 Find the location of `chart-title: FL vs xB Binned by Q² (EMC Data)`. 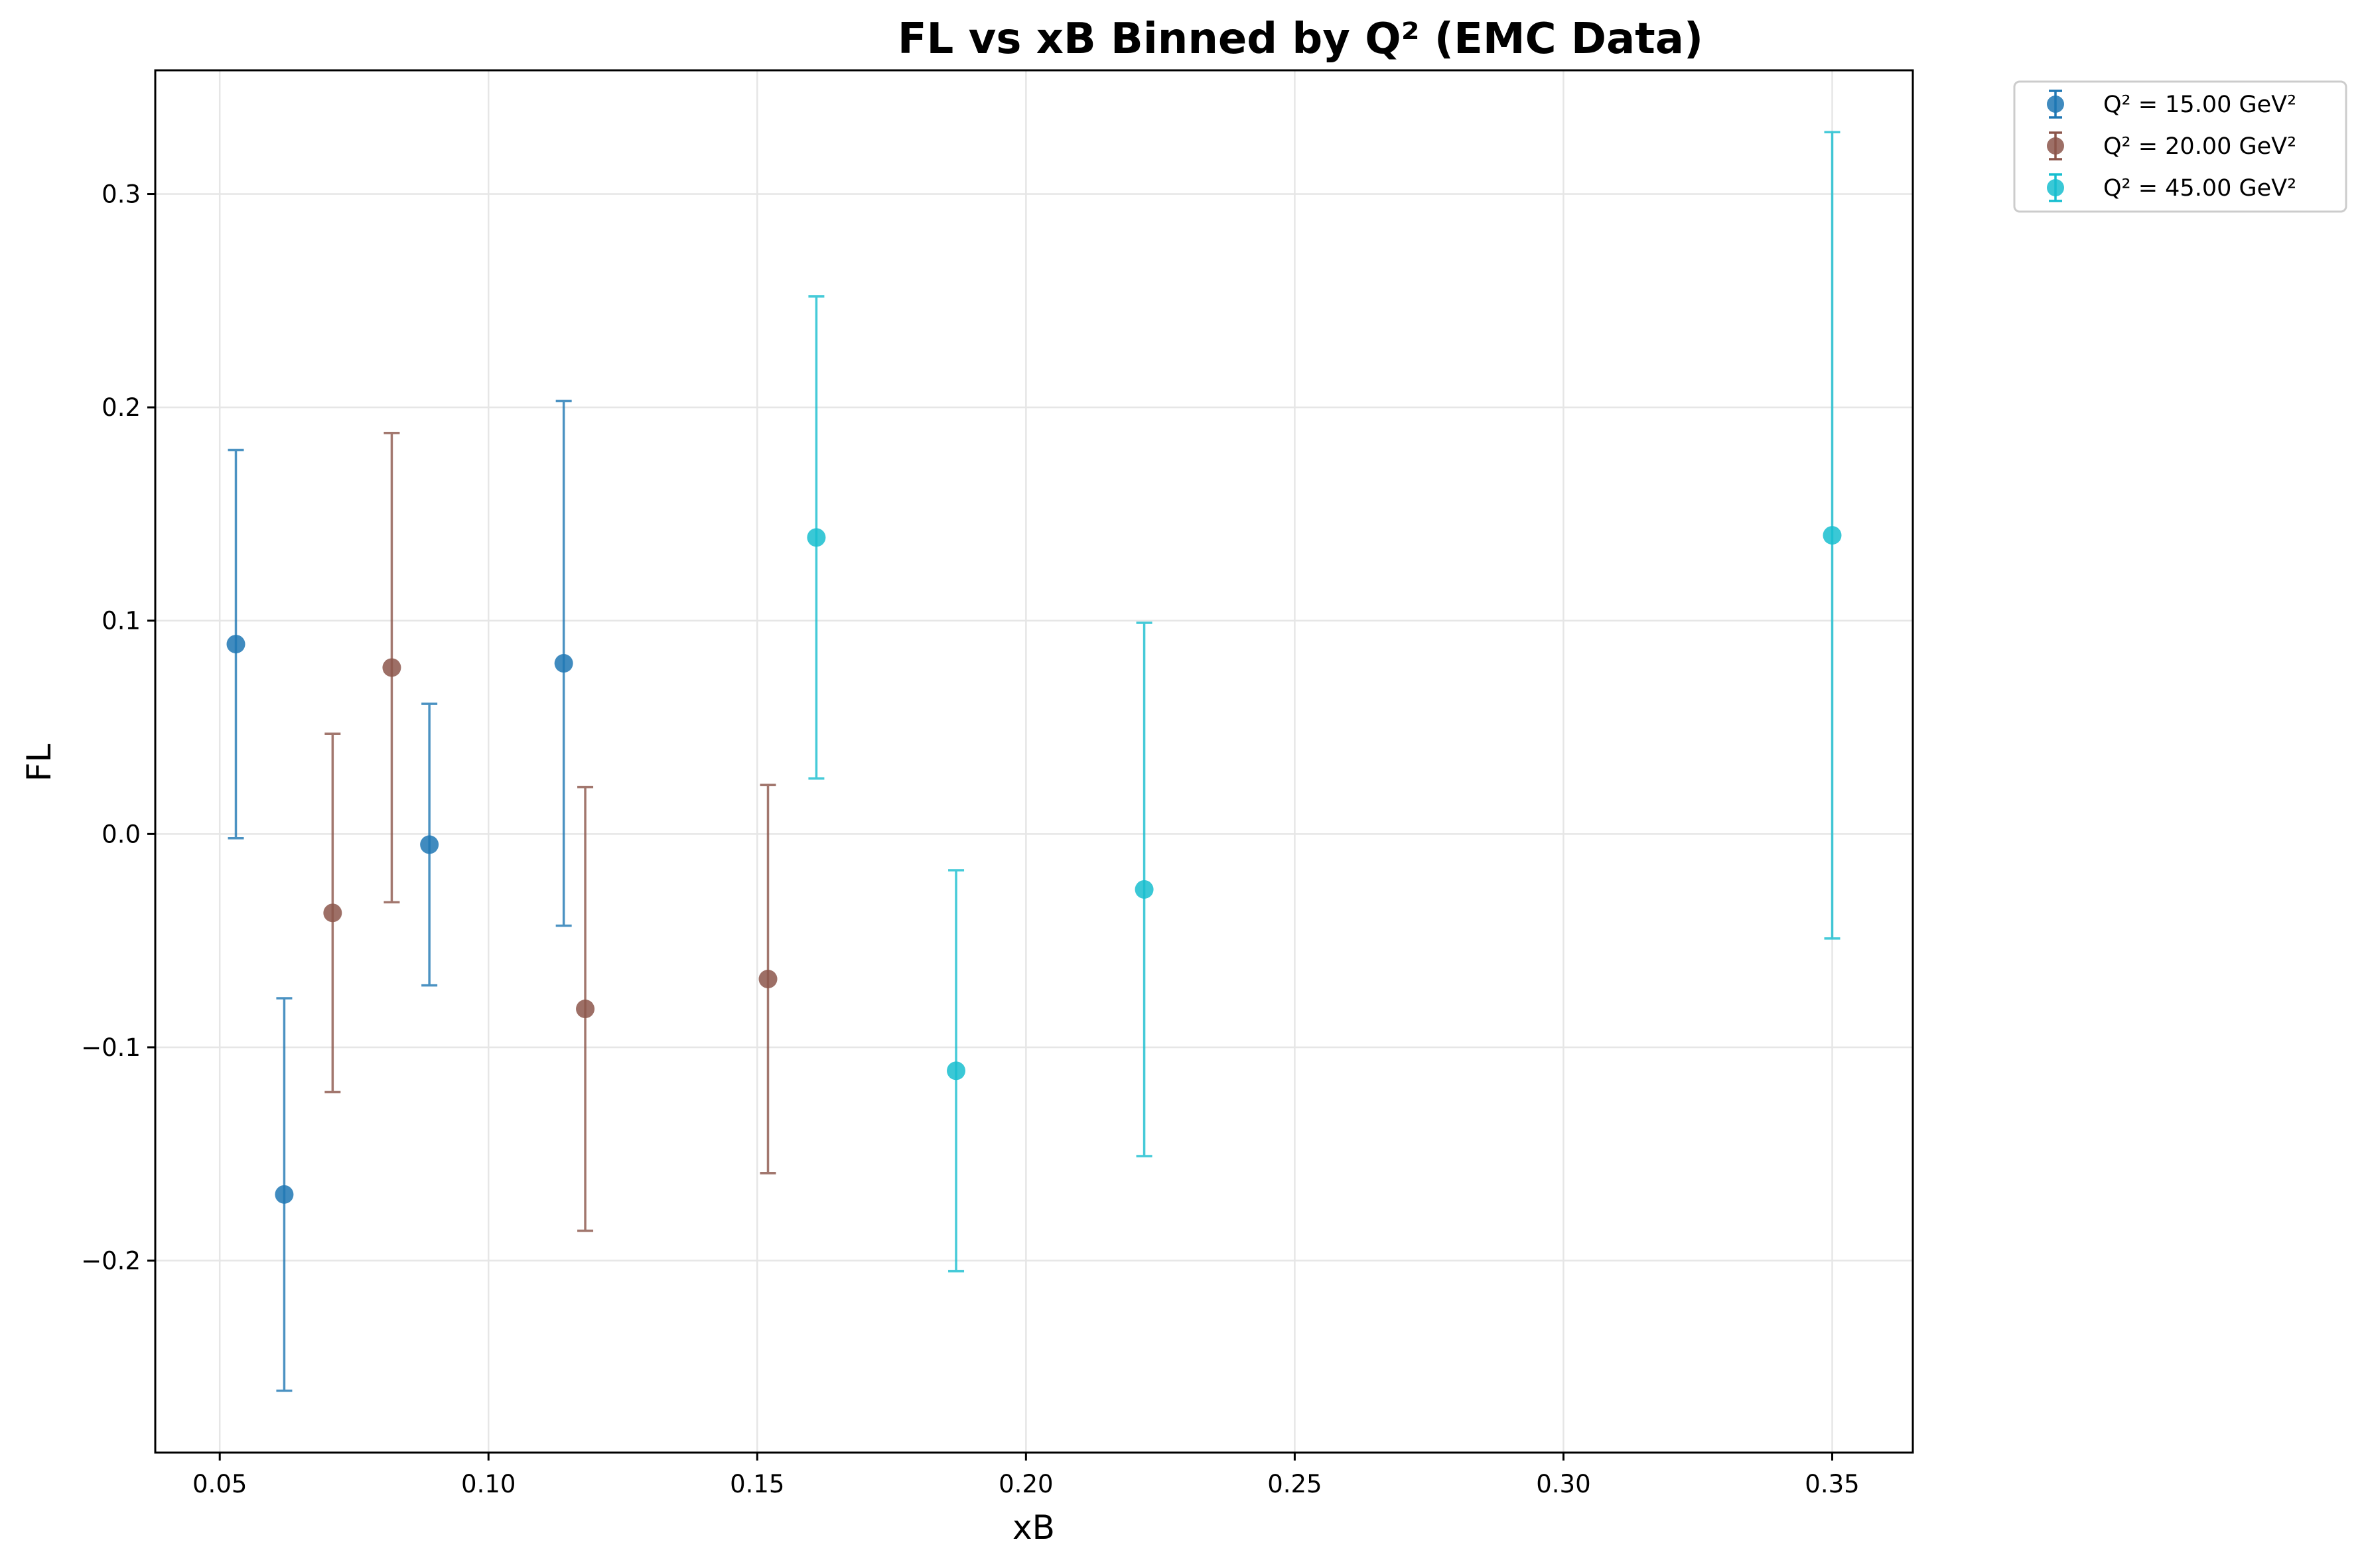

chart-title: FL vs xB Binned by Q² (EMC Data) is located at coordinates (1300, 39).